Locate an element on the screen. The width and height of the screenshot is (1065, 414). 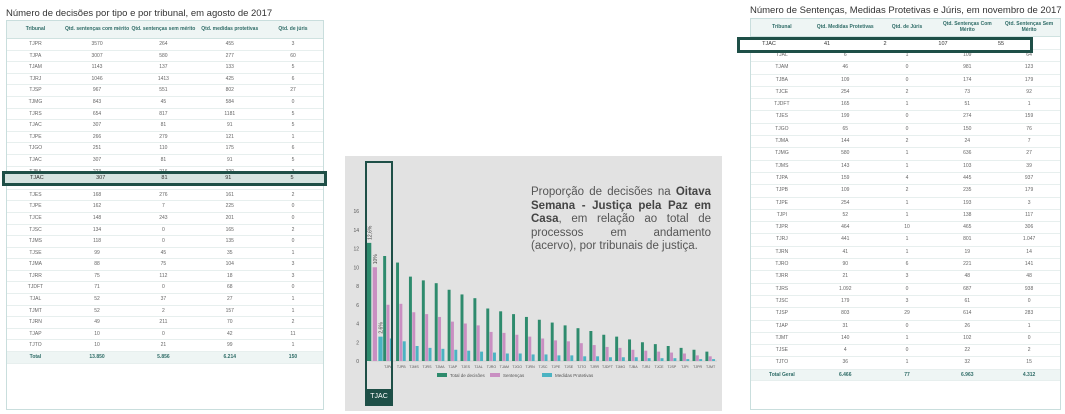
legend-label: Medidas Protetivas is located at coordinates (574, 375).